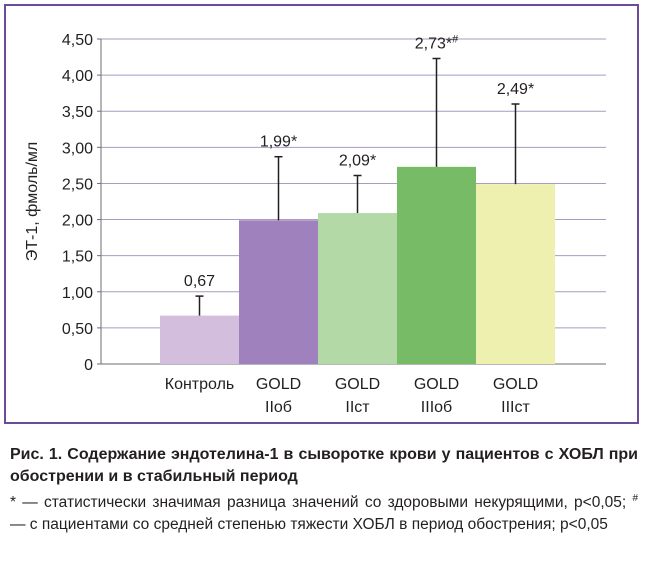  I want to click on x-category-label: IIоб, so click(278, 407).